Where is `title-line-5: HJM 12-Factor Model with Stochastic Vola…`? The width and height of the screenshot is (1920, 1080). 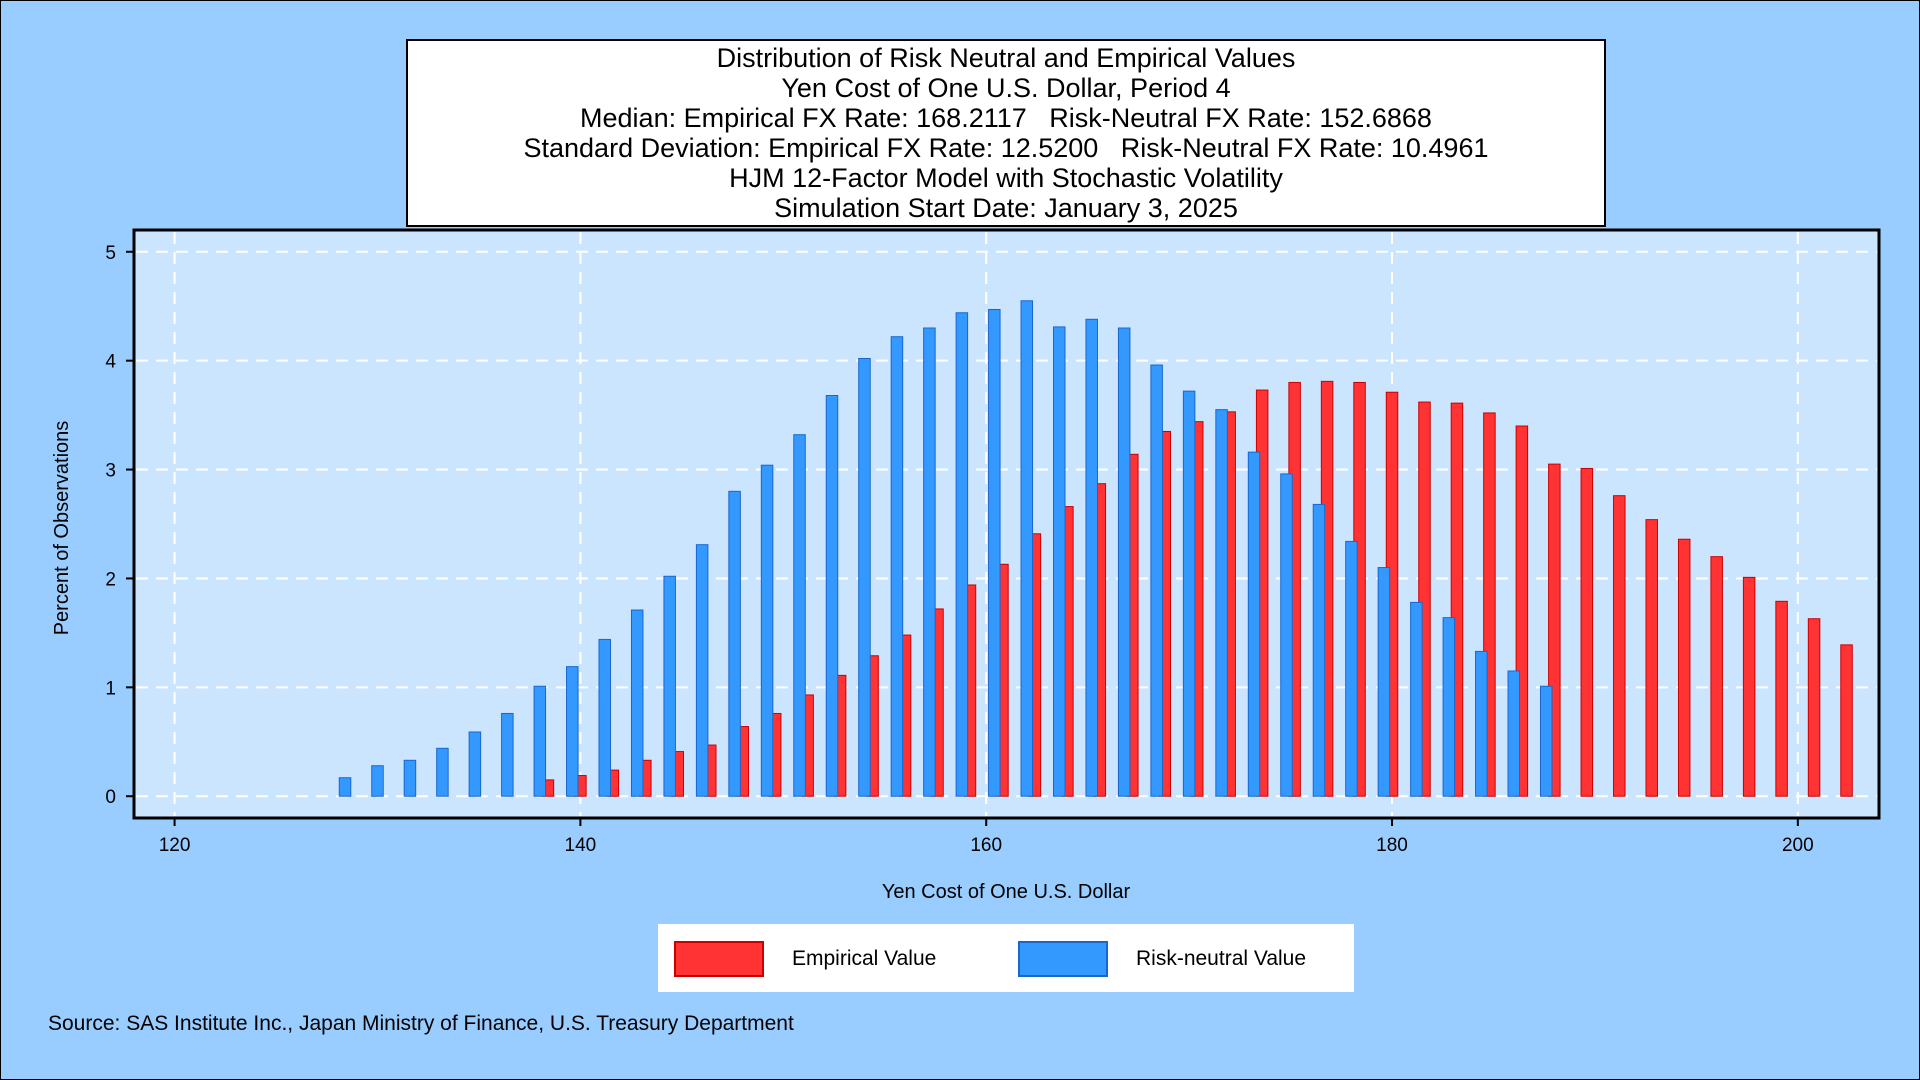 title-line-5: HJM 12-Factor Model with Stochastic Vola… is located at coordinates (1006, 178).